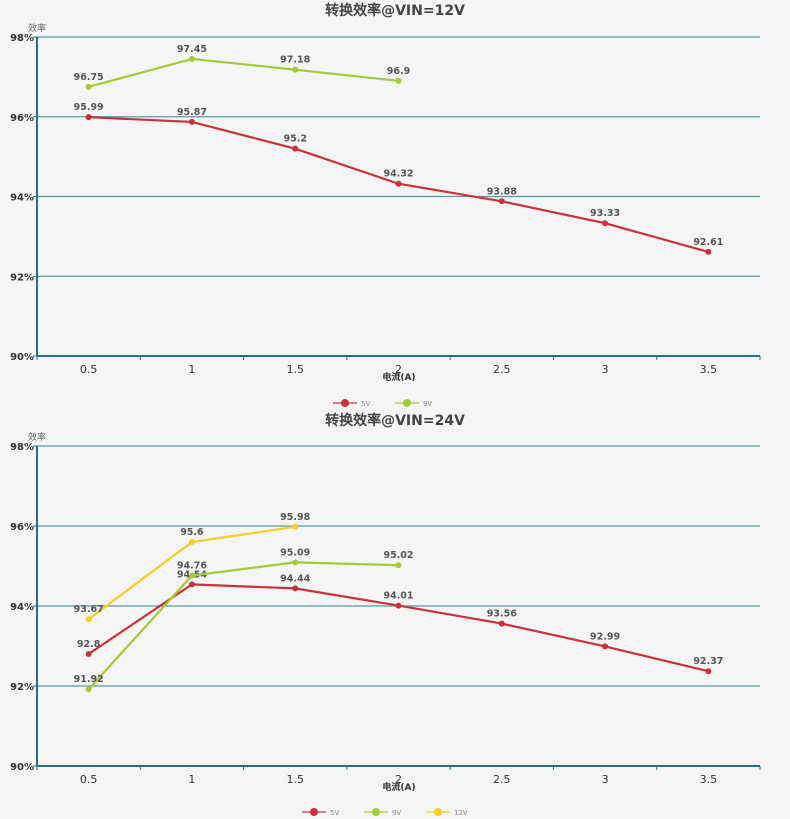 The height and width of the screenshot is (819, 790). Describe the element at coordinates (89, 644) in the screenshot. I see `data-label: 92.8` at that location.